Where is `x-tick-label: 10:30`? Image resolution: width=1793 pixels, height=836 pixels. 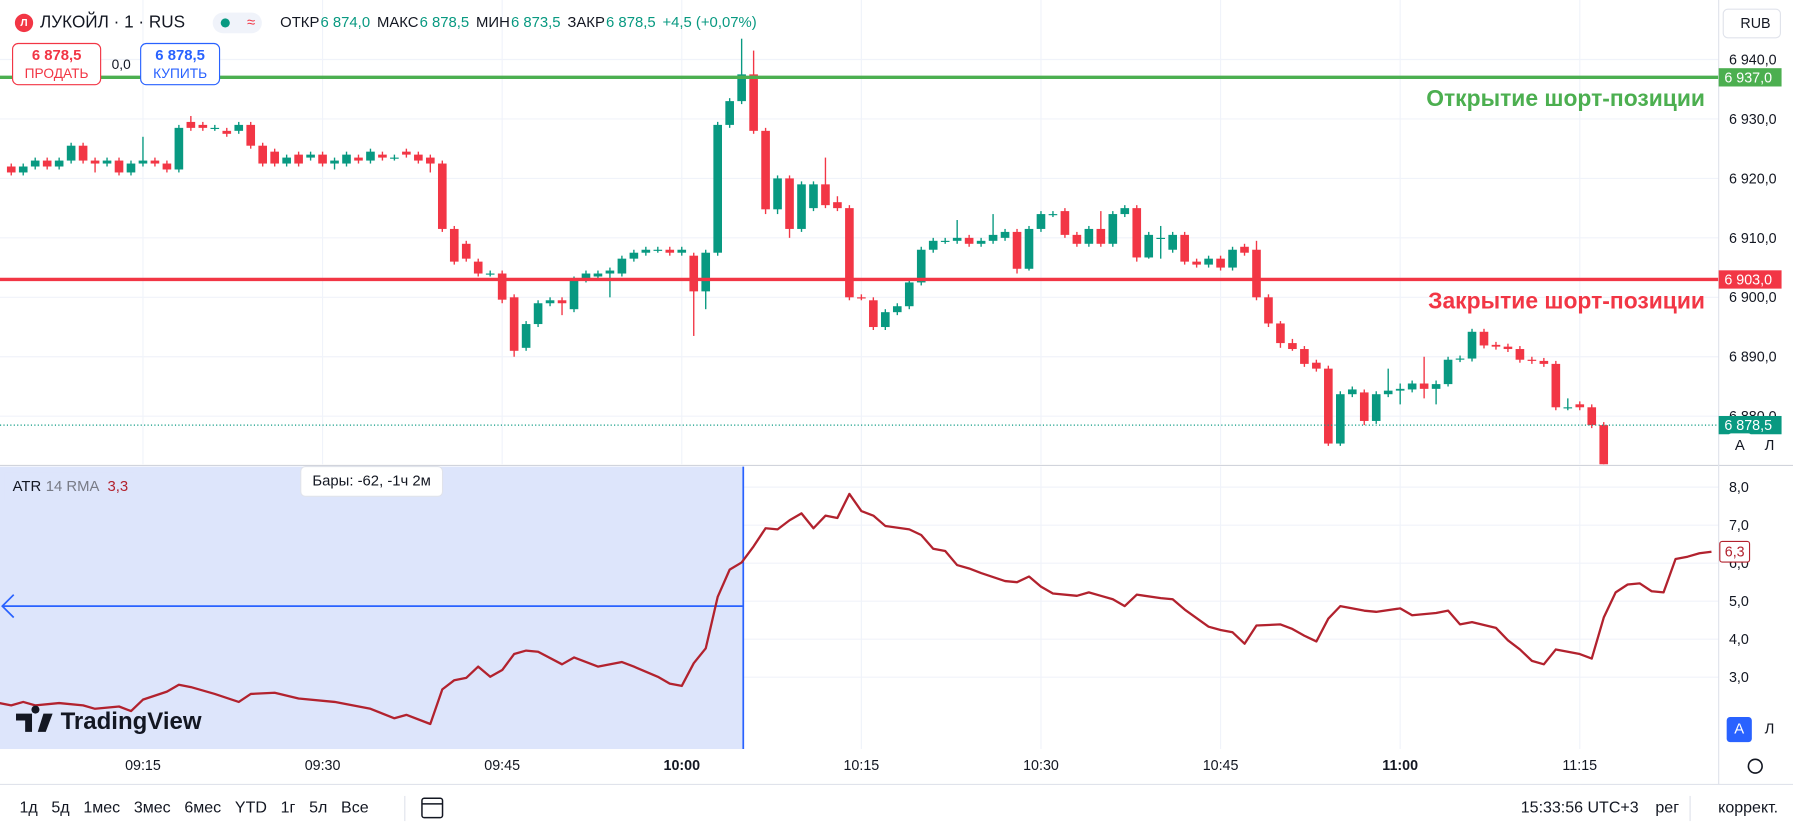
x-tick-label: 10:30 is located at coordinates (1041, 766).